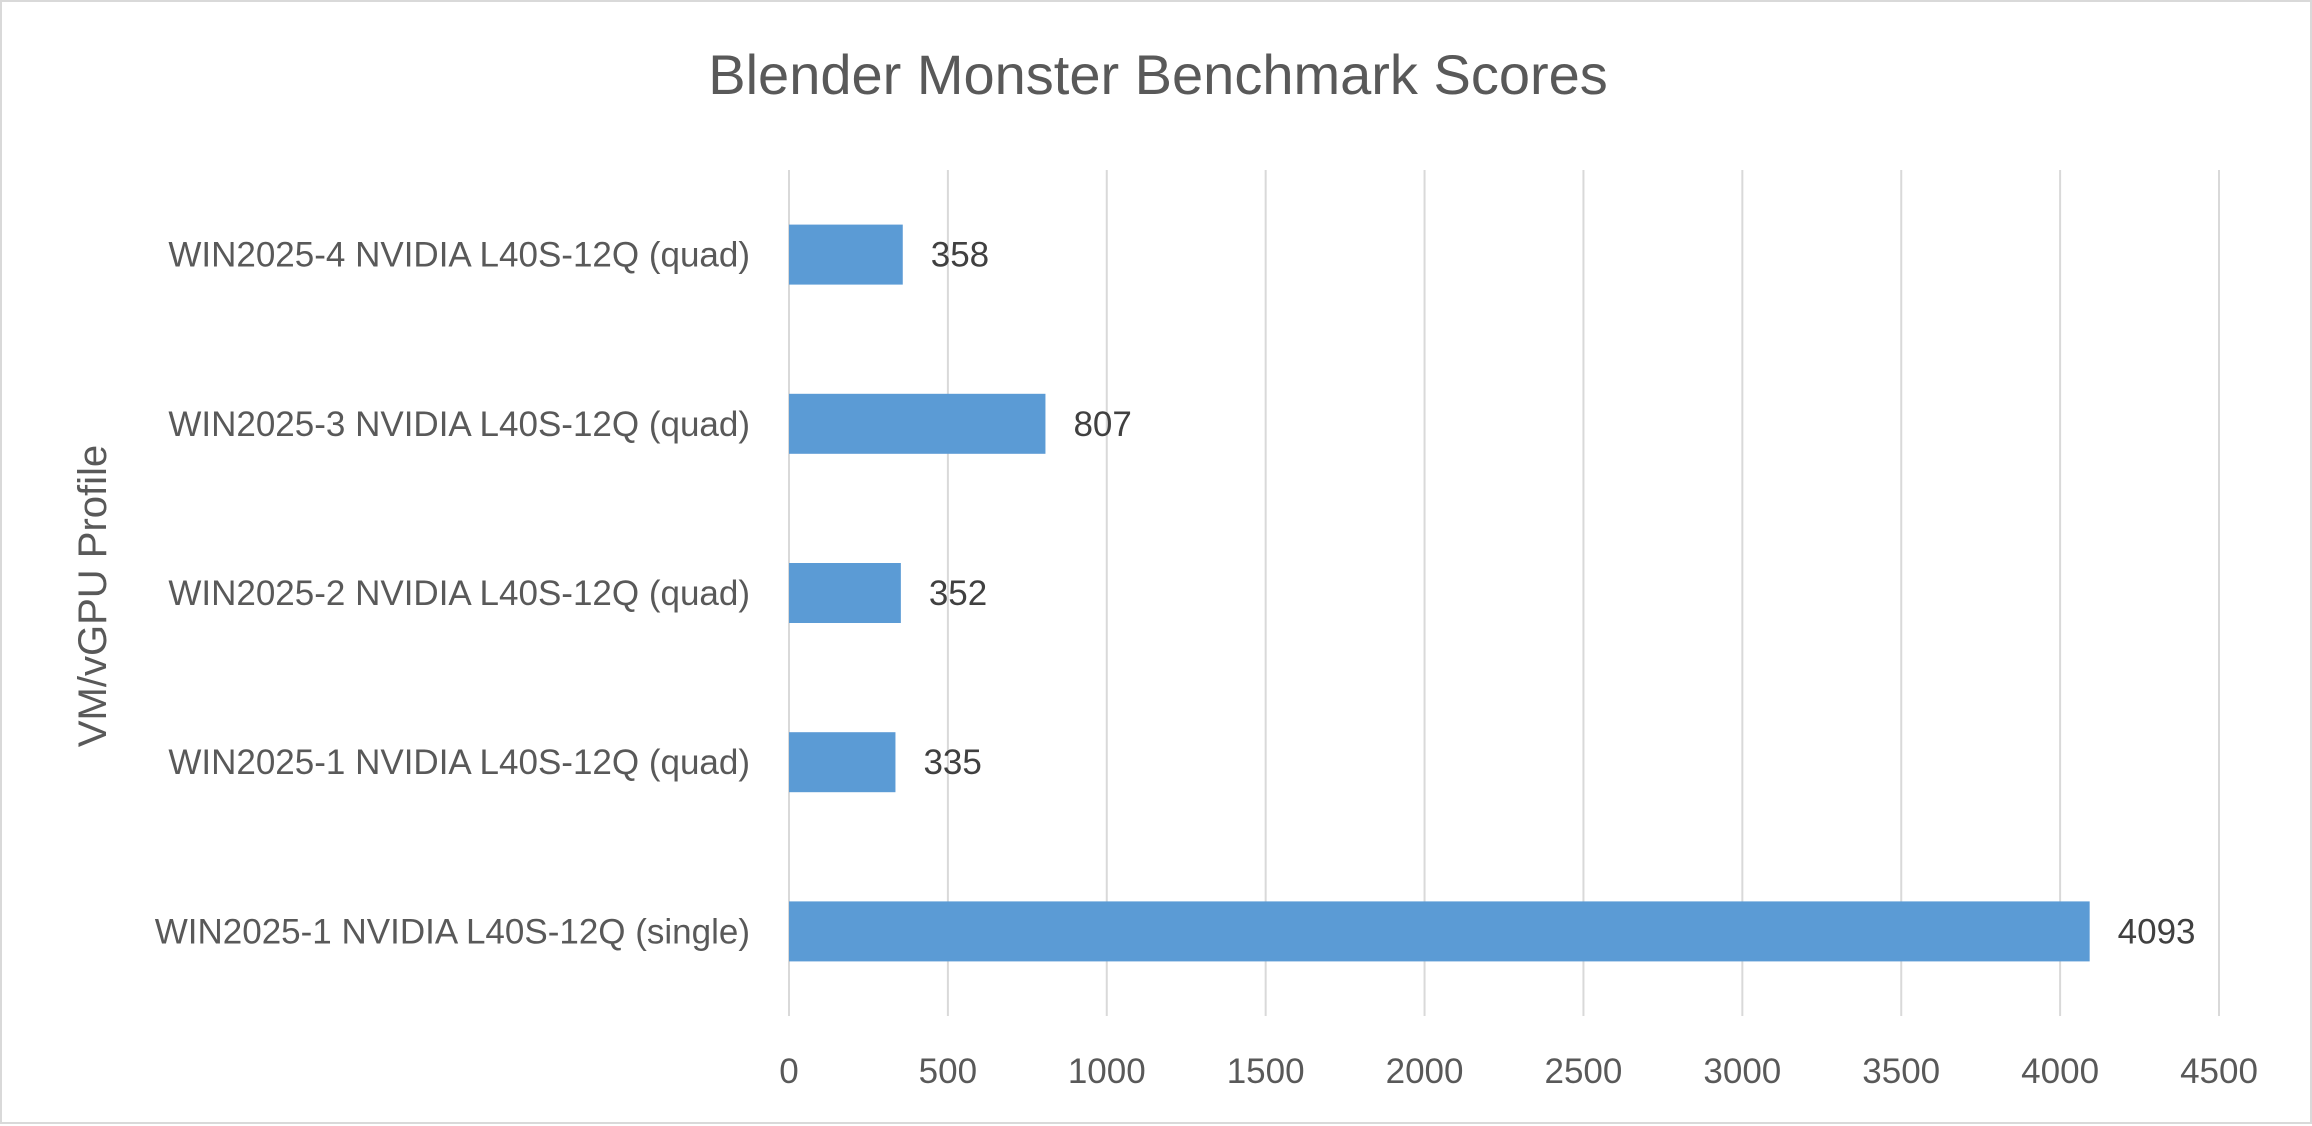 The height and width of the screenshot is (1126, 2312). Describe the element at coordinates (952, 762) in the screenshot. I see `data-label: 335` at that location.